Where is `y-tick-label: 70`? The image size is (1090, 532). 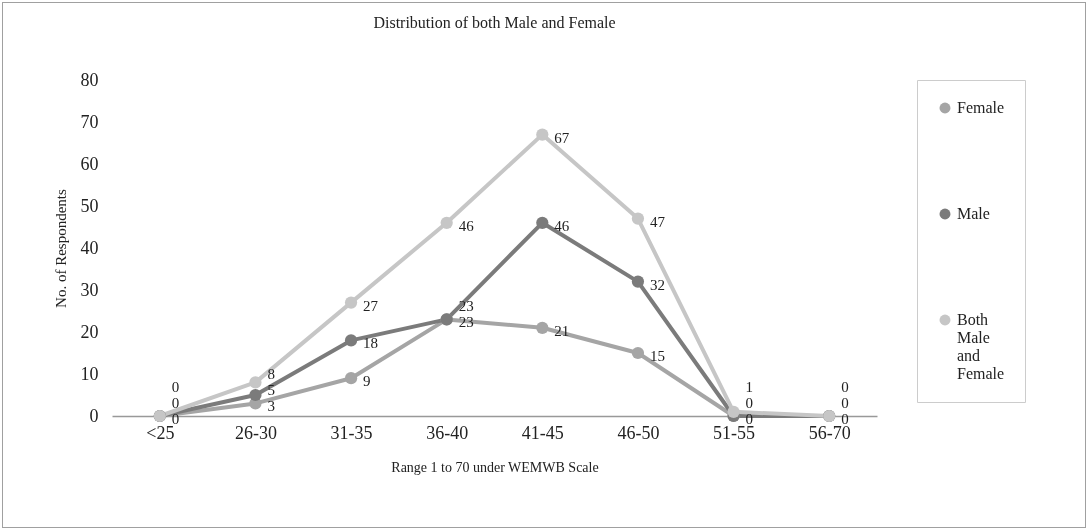 y-tick-label: 70 is located at coordinates (89, 121).